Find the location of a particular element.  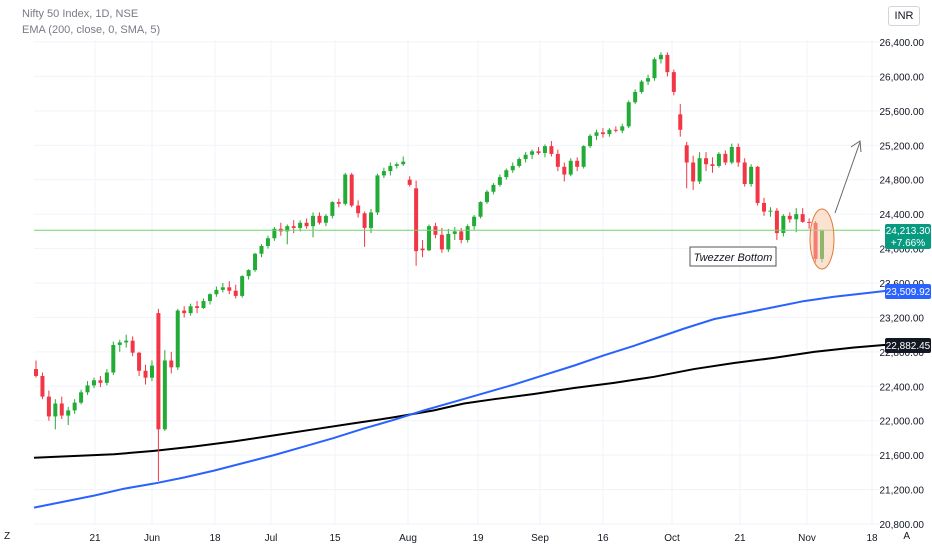

annotation-box is located at coordinates (733, 256).